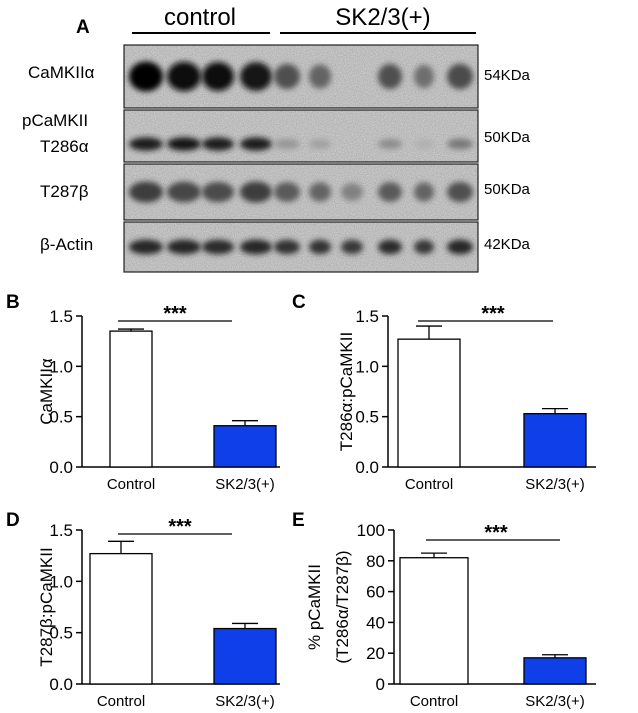 The width and height of the screenshot is (638, 713). What do you see at coordinates (507, 137) in the screenshot?
I see `size-label-1: 50KDa` at bounding box center [507, 137].